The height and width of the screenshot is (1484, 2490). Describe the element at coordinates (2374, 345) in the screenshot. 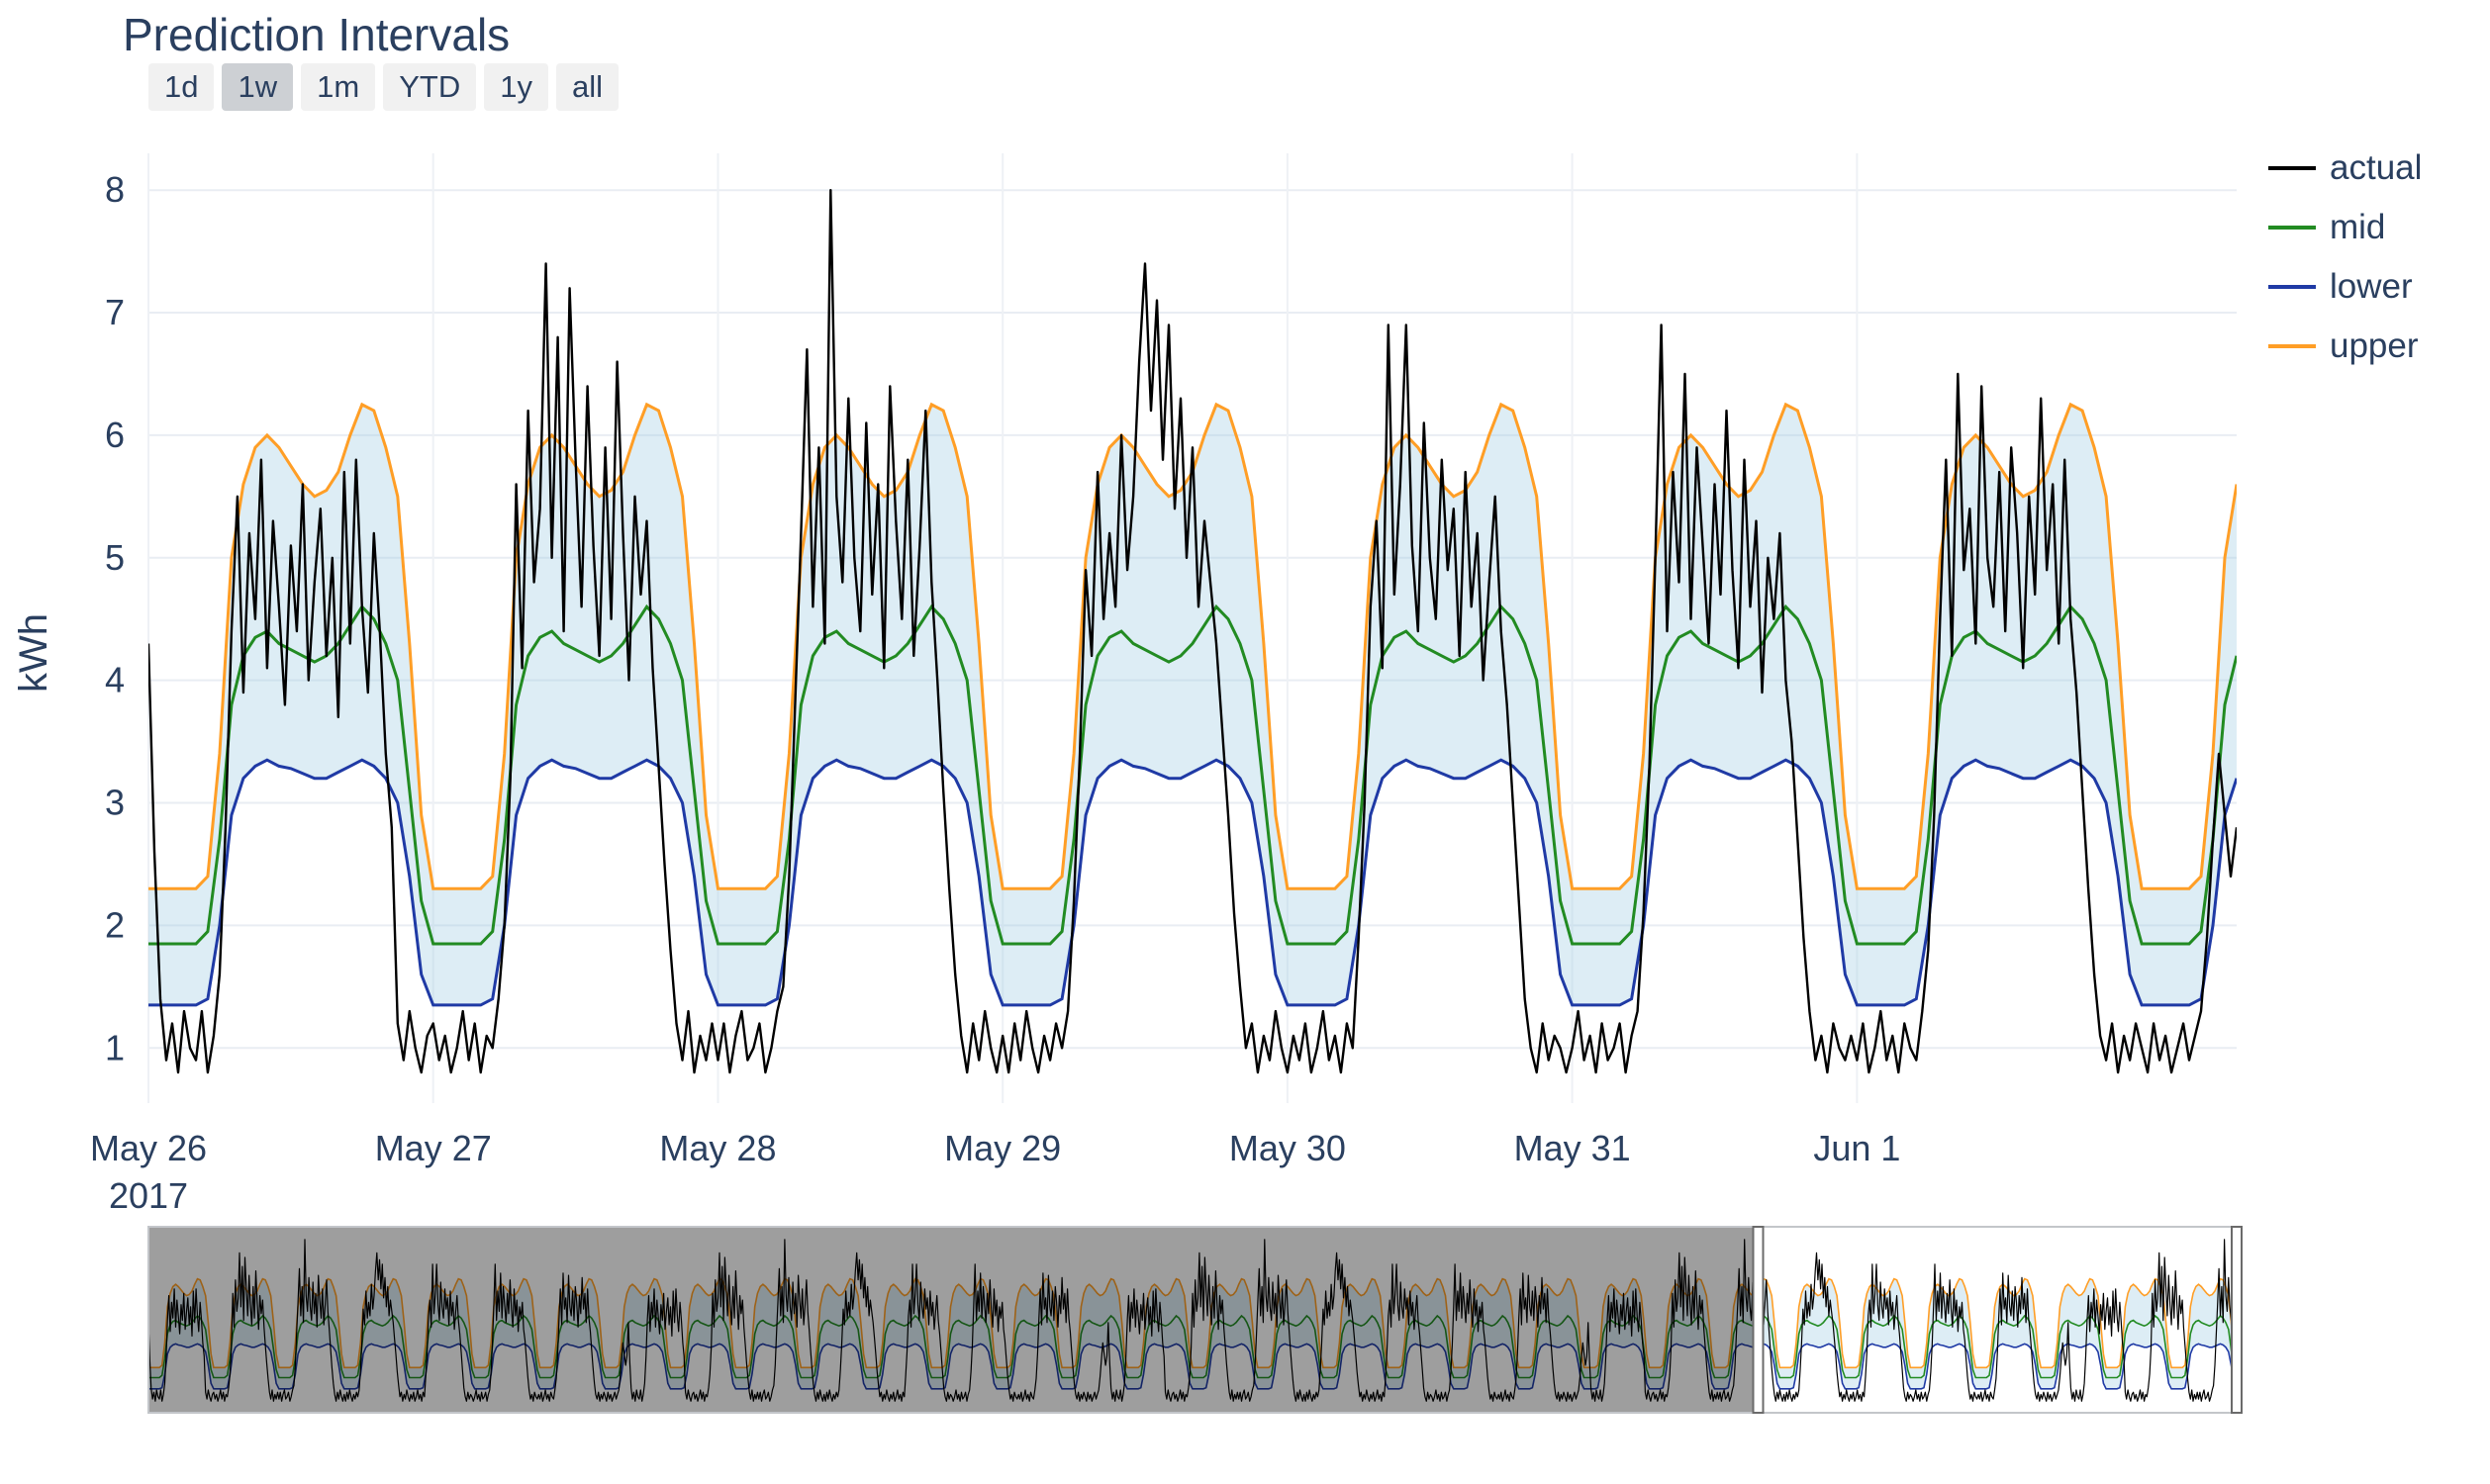

I see `legend-label-upper: upper` at that location.